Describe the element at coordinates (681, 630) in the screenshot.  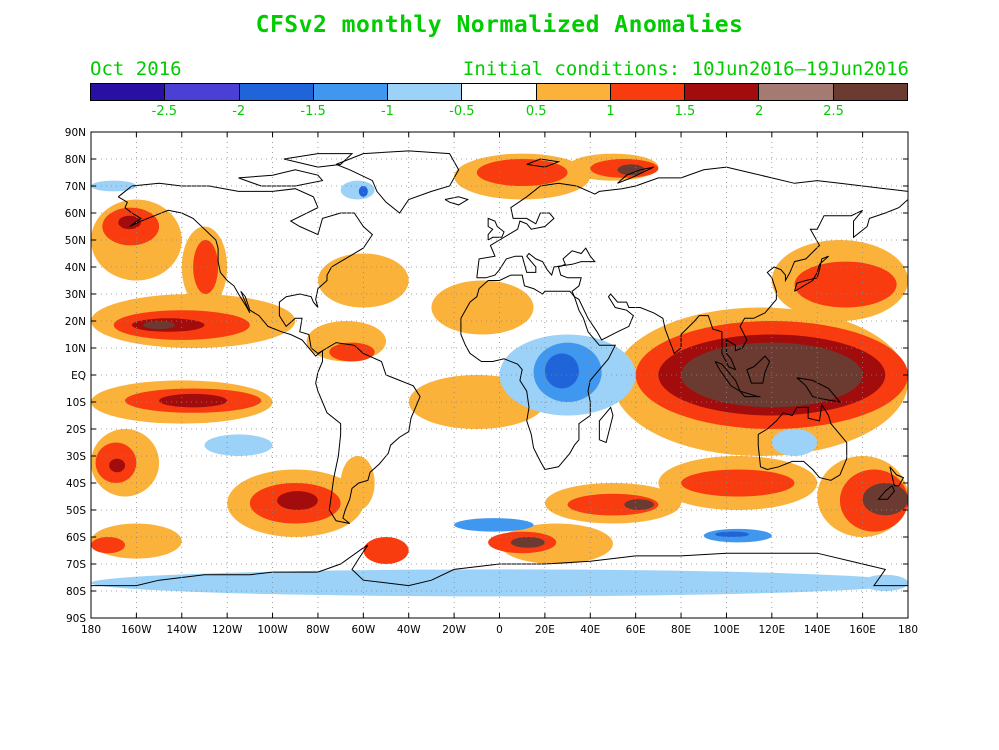
I see `longitude-label: 80E` at that location.